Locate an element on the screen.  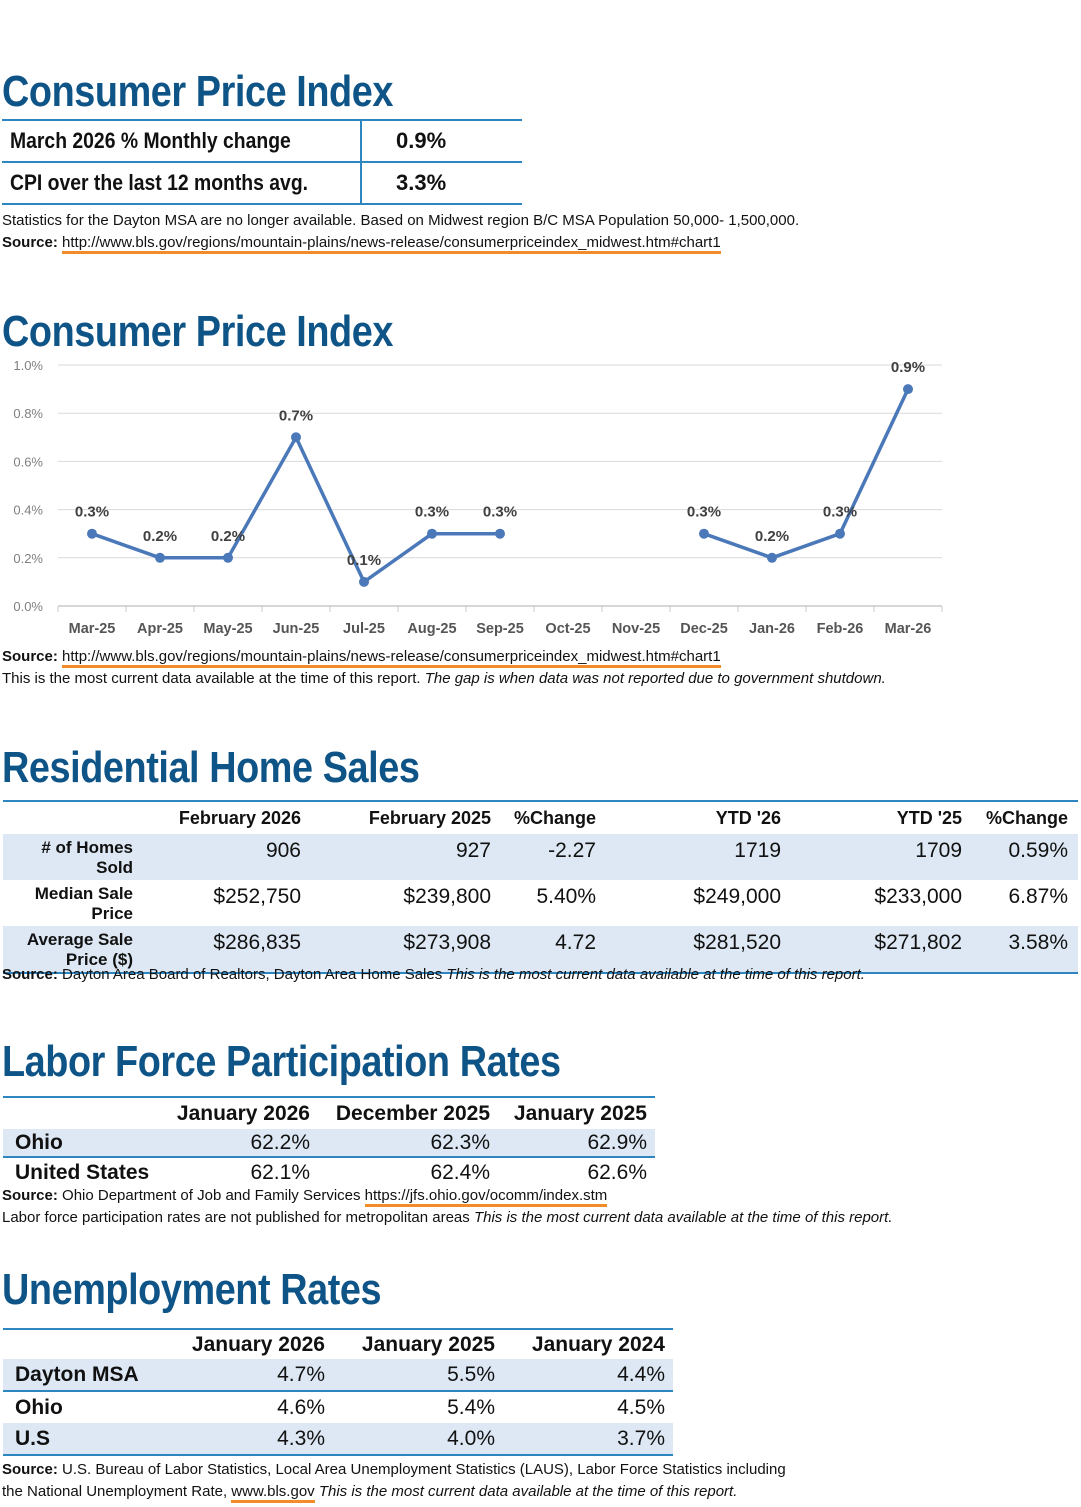
table-cell: 6.87% is located at coordinates (1038, 896).